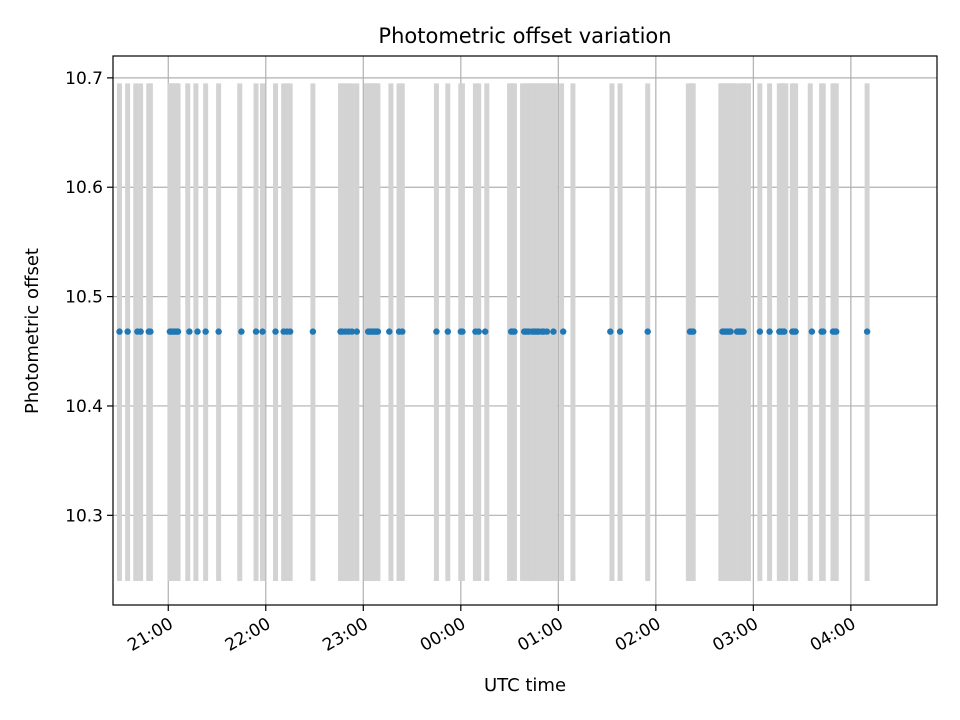 The height and width of the screenshot is (720, 960). Describe the element at coordinates (84, 516) in the screenshot. I see `y-tick-label: 10.3` at that location.